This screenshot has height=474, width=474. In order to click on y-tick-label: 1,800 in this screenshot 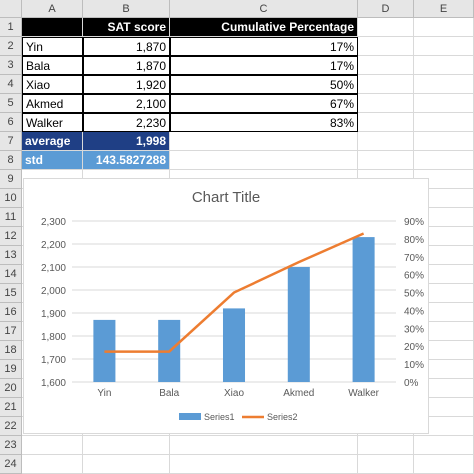, I will do `click(53, 337)`.